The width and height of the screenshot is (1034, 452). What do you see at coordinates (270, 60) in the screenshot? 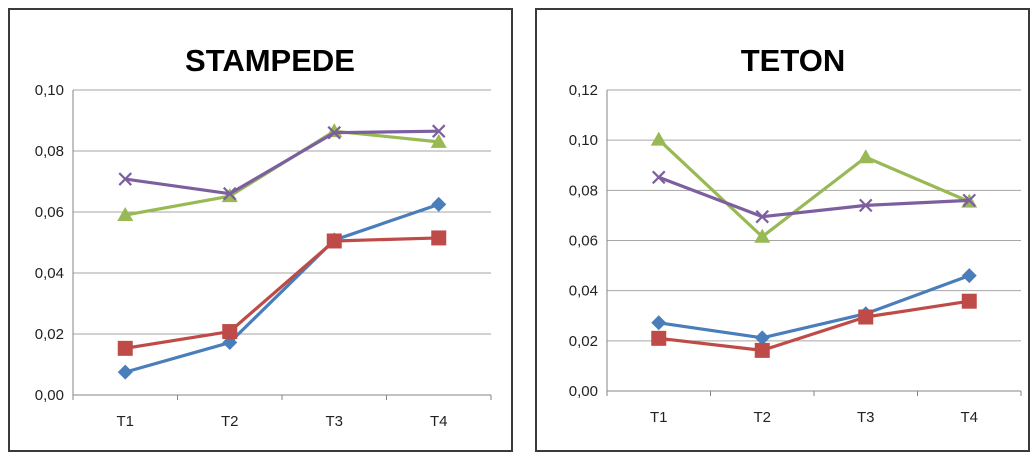
I see `chart-title: STAMPEDE` at bounding box center [270, 60].